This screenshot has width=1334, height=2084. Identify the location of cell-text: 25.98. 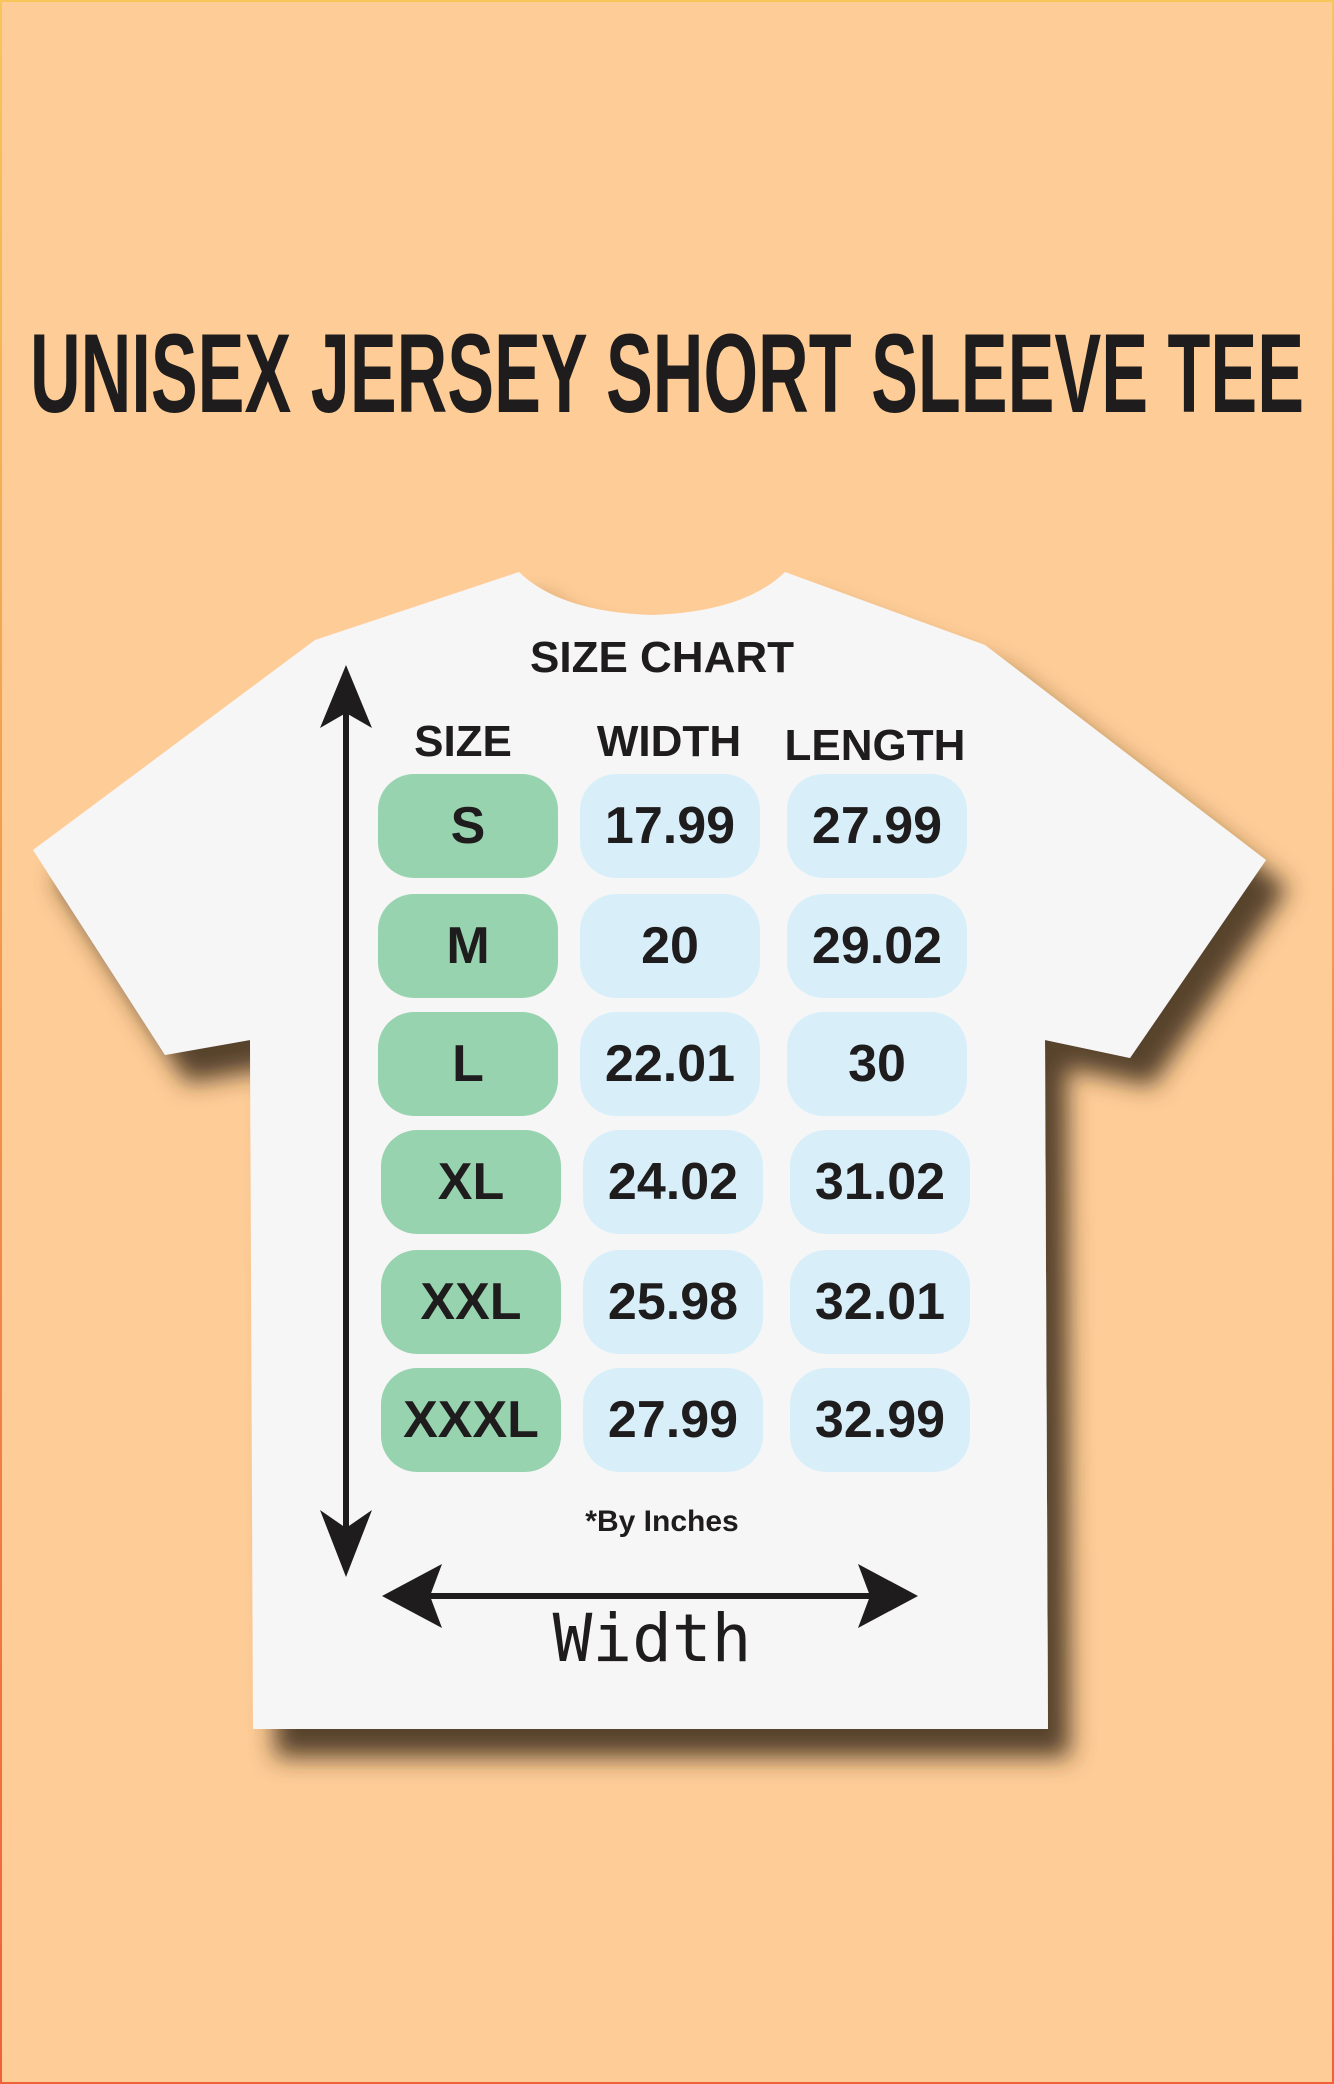
(673, 1302).